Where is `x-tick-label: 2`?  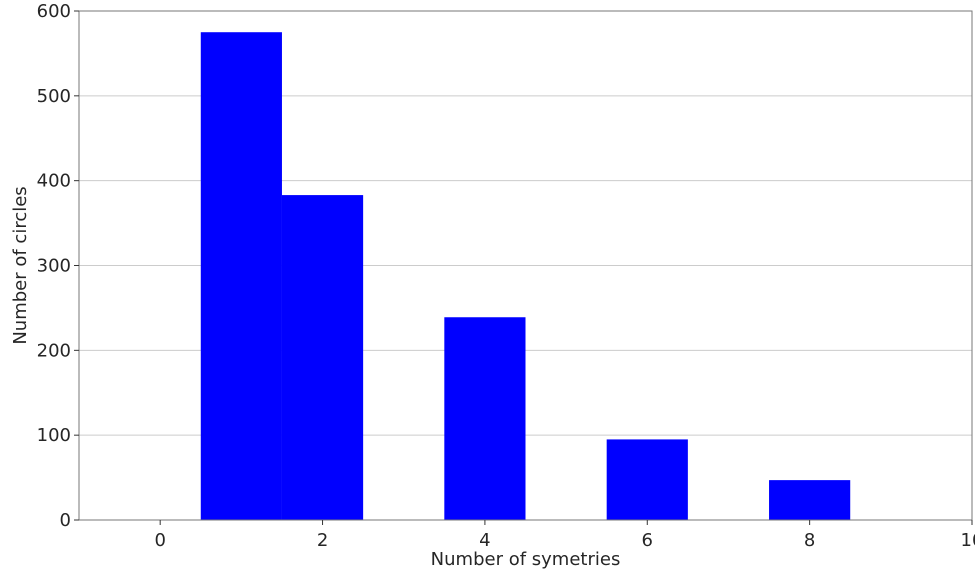 x-tick-label: 2 is located at coordinates (322, 540).